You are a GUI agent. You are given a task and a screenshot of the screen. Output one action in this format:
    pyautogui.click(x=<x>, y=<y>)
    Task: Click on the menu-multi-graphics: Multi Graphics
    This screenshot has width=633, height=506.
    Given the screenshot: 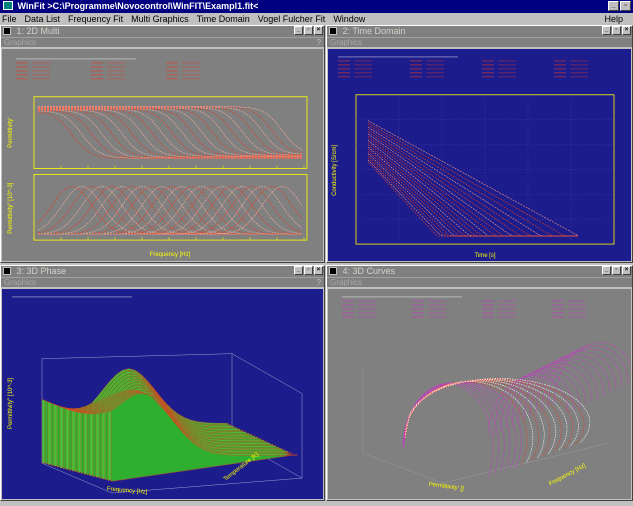 What is the action you would take?
    pyautogui.click(x=160, y=19)
    